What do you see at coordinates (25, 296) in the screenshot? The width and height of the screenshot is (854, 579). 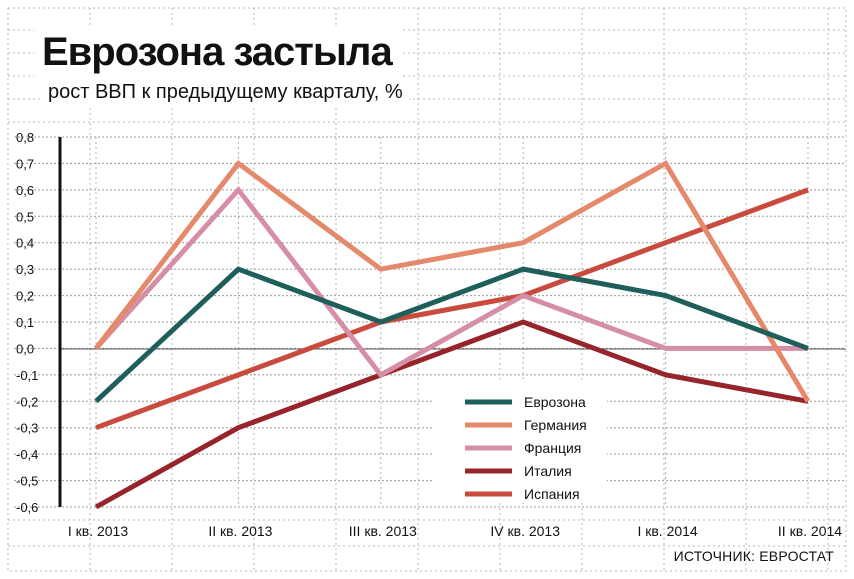 I see `y-tick-label: 0,2` at bounding box center [25, 296].